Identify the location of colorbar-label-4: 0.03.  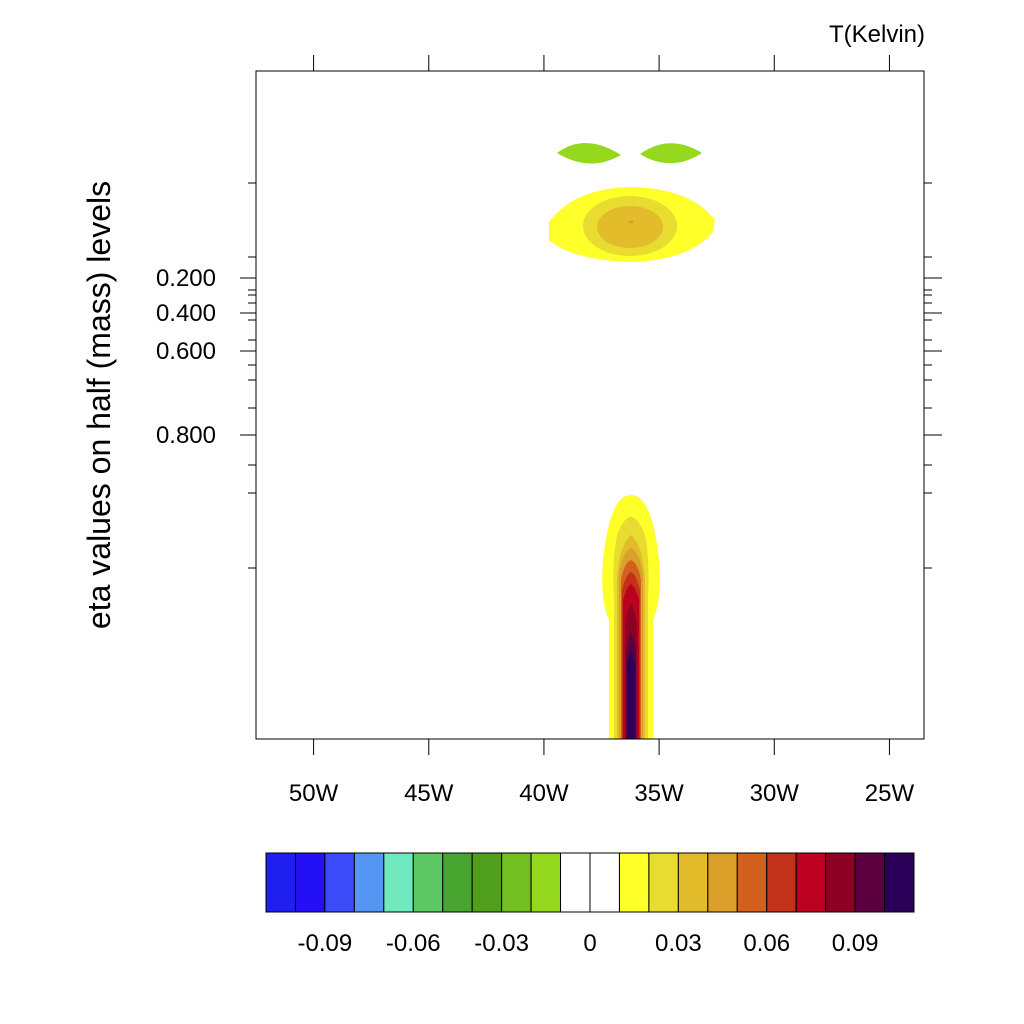
(678, 943).